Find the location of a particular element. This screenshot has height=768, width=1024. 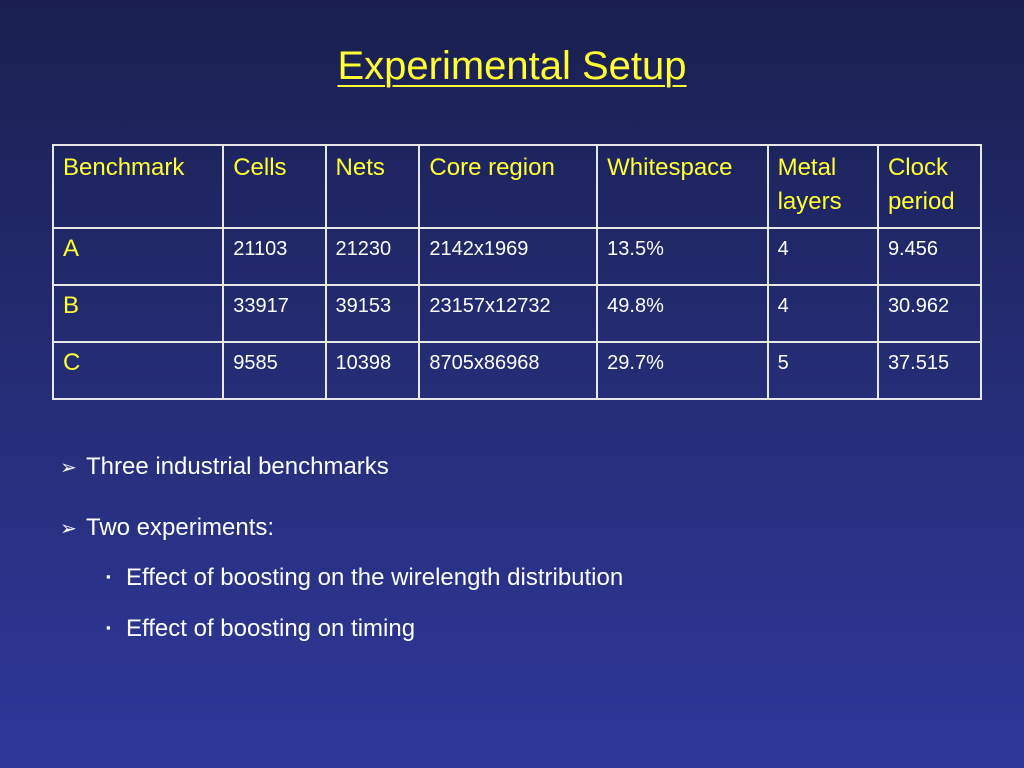

cell-cells: 9585 is located at coordinates (274, 370).